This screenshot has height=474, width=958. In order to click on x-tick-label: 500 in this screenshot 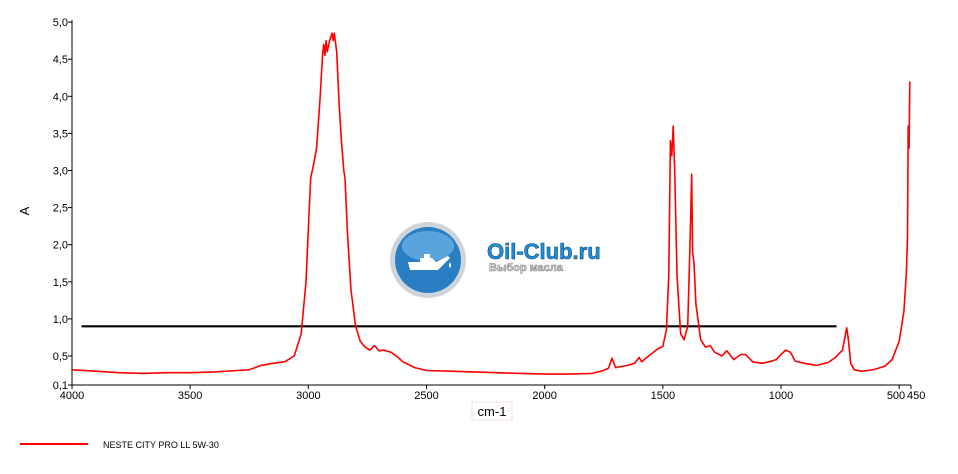, I will do `click(896, 396)`.